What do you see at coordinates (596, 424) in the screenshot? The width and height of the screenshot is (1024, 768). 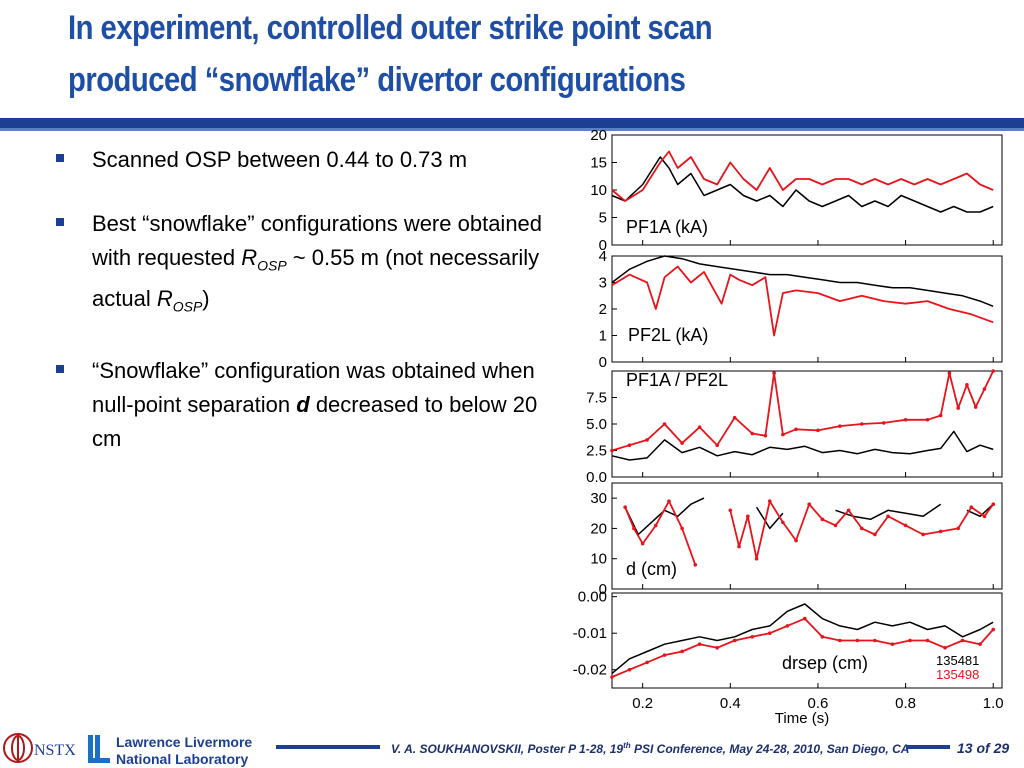 I see `y-tick-label: 5.0` at bounding box center [596, 424].